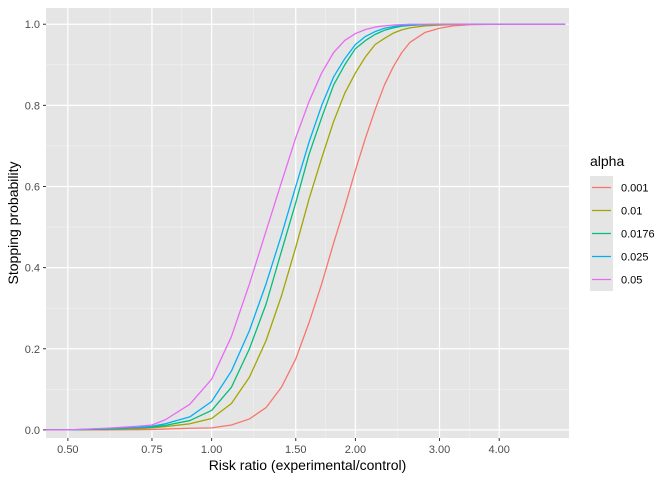 The height and width of the screenshot is (480, 672). Describe the element at coordinates (498, 450) in the screenshot. I see `x-tick-label: 4.00` at that location.